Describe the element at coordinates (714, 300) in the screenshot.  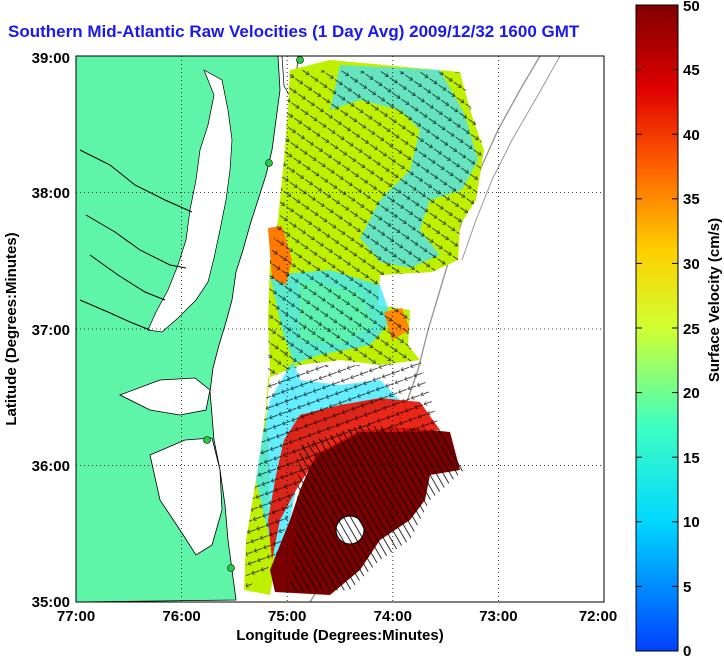
I see `colorbar-label: Surface Velocity (cm/s)` at that location.